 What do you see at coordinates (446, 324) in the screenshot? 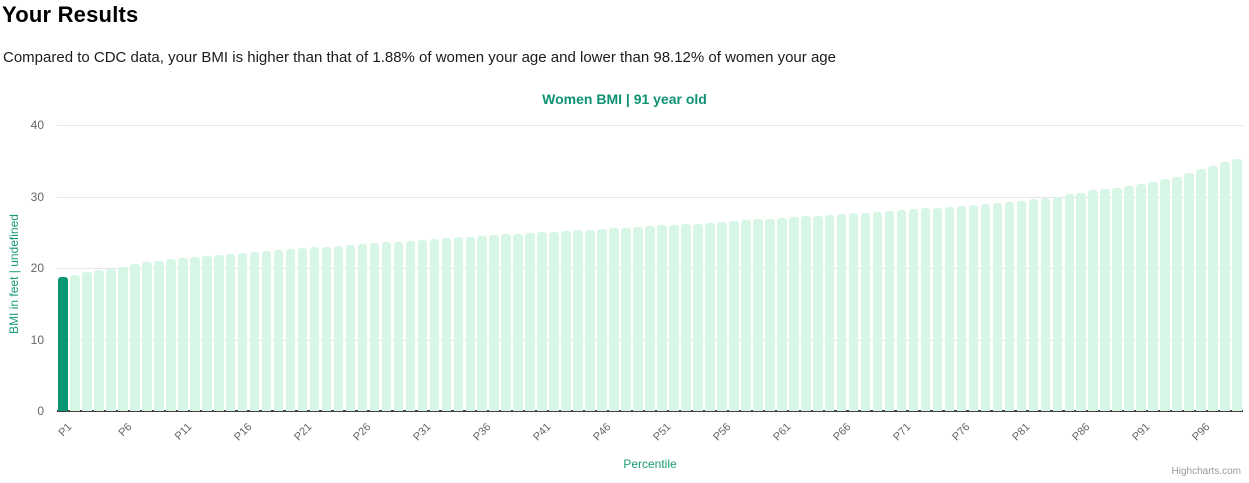
I see `bar-P33` at bounding box center [446, 324].